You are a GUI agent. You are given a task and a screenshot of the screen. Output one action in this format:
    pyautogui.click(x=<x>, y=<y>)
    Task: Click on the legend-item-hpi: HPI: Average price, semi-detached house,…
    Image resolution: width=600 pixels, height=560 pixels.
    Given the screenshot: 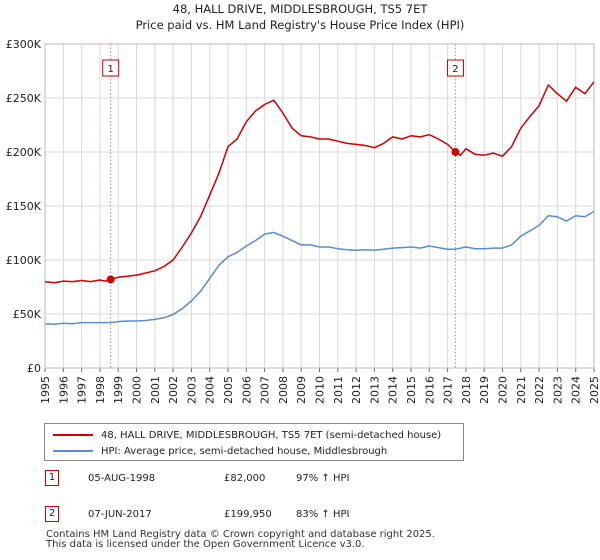 What is the action you would take?
    pyautogui.click(x=220, y=451)
    